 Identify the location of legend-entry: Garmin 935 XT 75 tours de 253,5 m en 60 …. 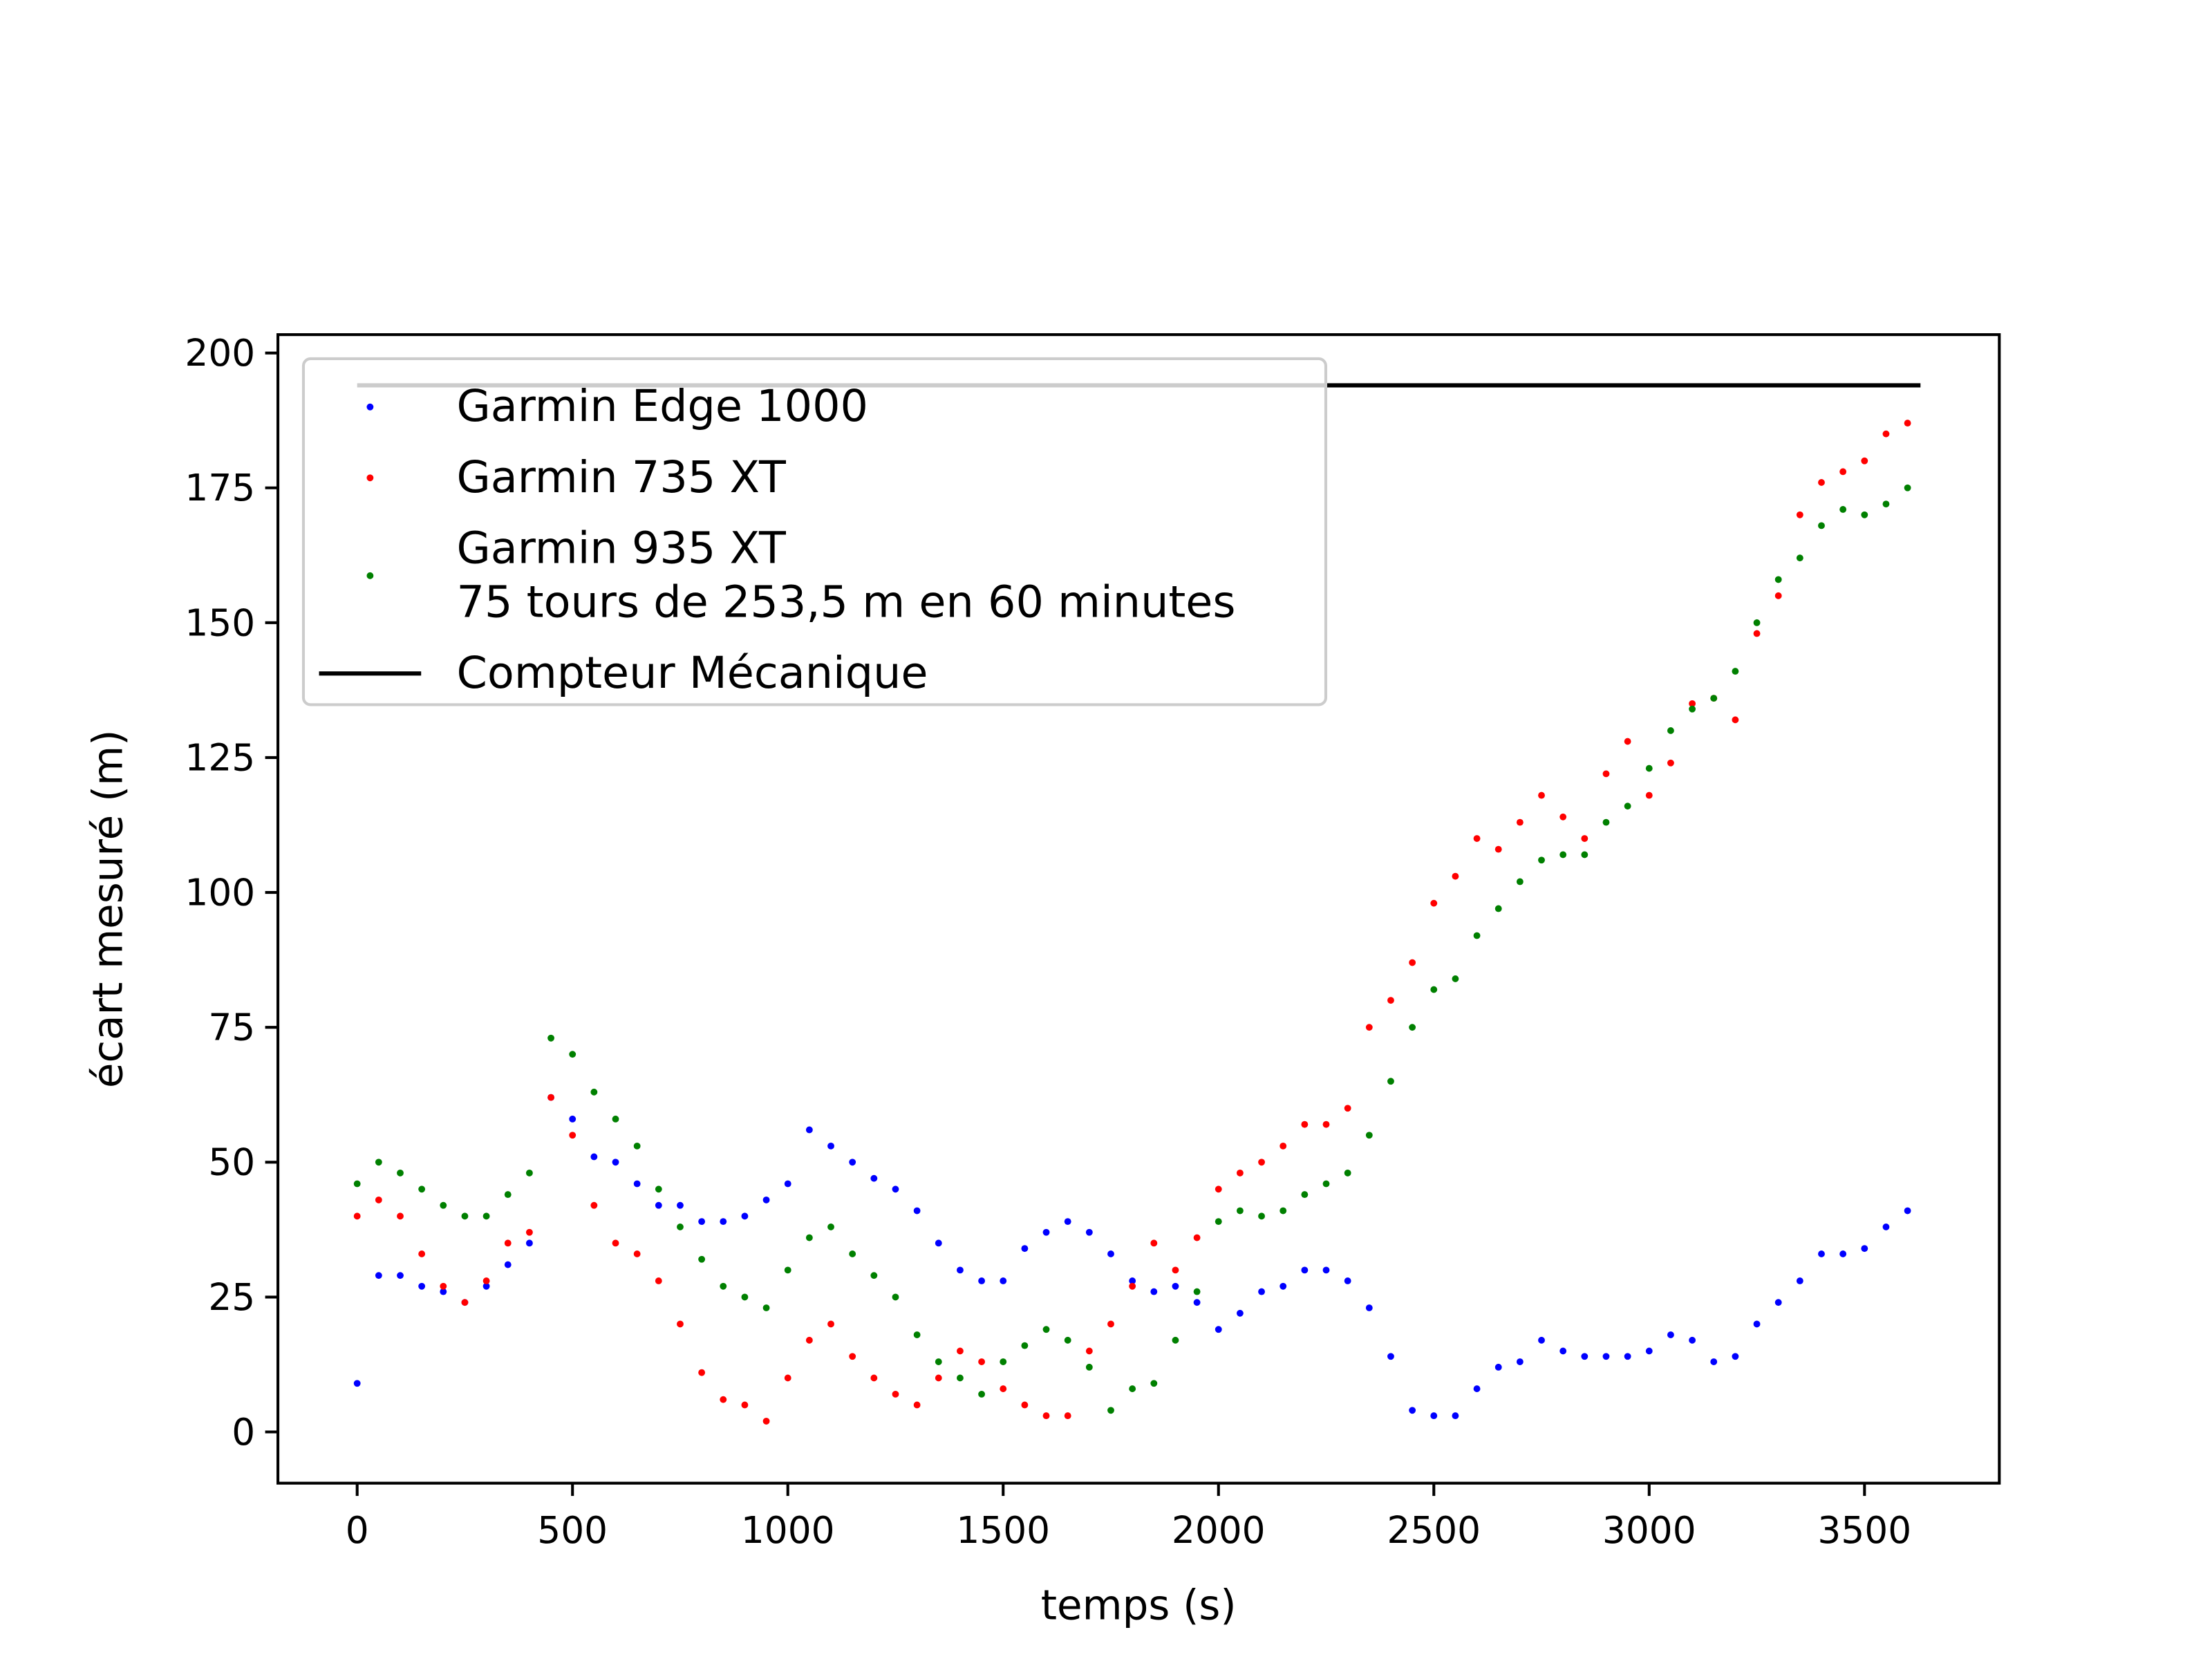
(814, 576).